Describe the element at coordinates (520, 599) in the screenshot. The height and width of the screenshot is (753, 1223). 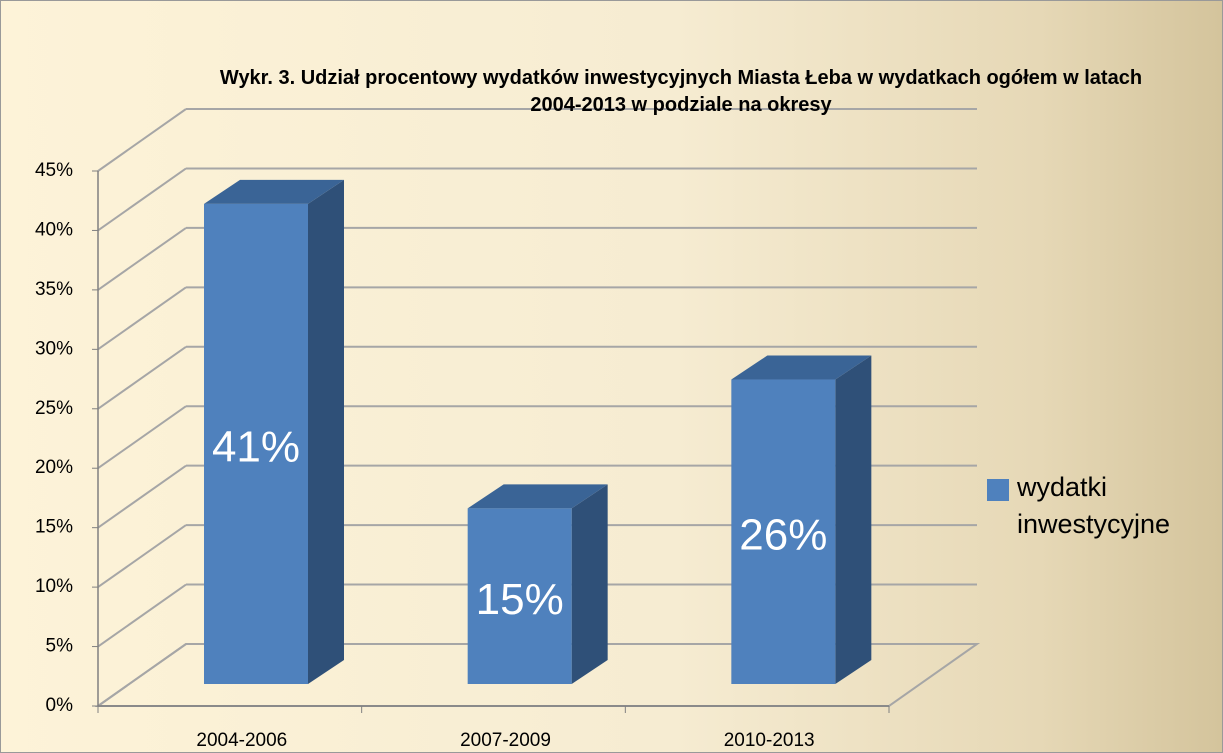
I see `data-label: 15%` at that location.